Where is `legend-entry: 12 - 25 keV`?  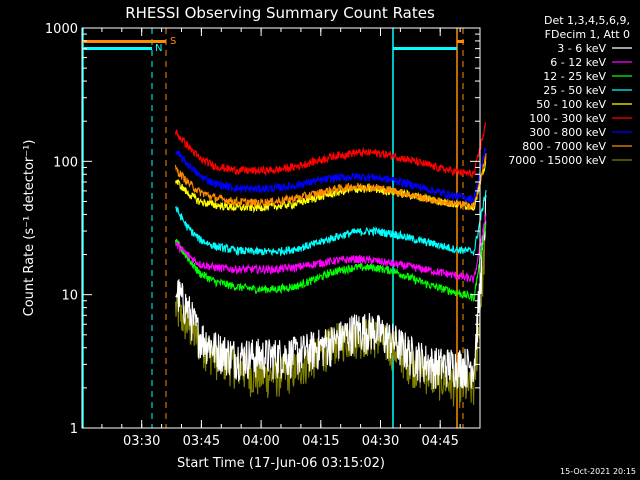
legend-entry: 12 - 25 keV is located at coordinates (574, 76).